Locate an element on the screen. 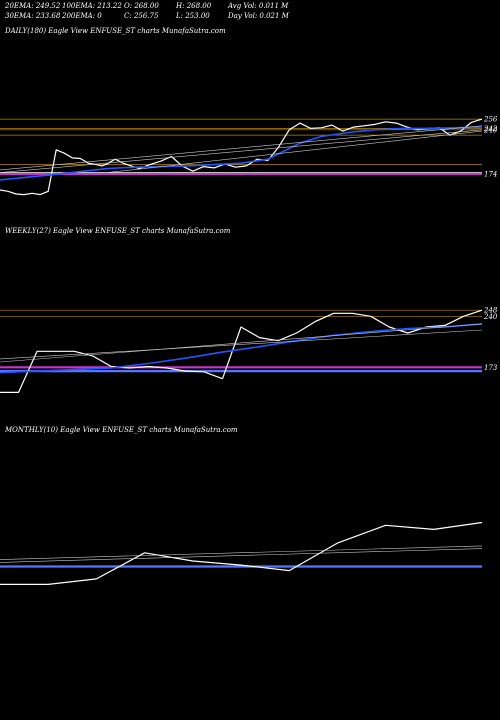 The height and width of the screenshot is (720, 500). stat-ema200: 200EMA: 0 is located at coordinates (82, 16).